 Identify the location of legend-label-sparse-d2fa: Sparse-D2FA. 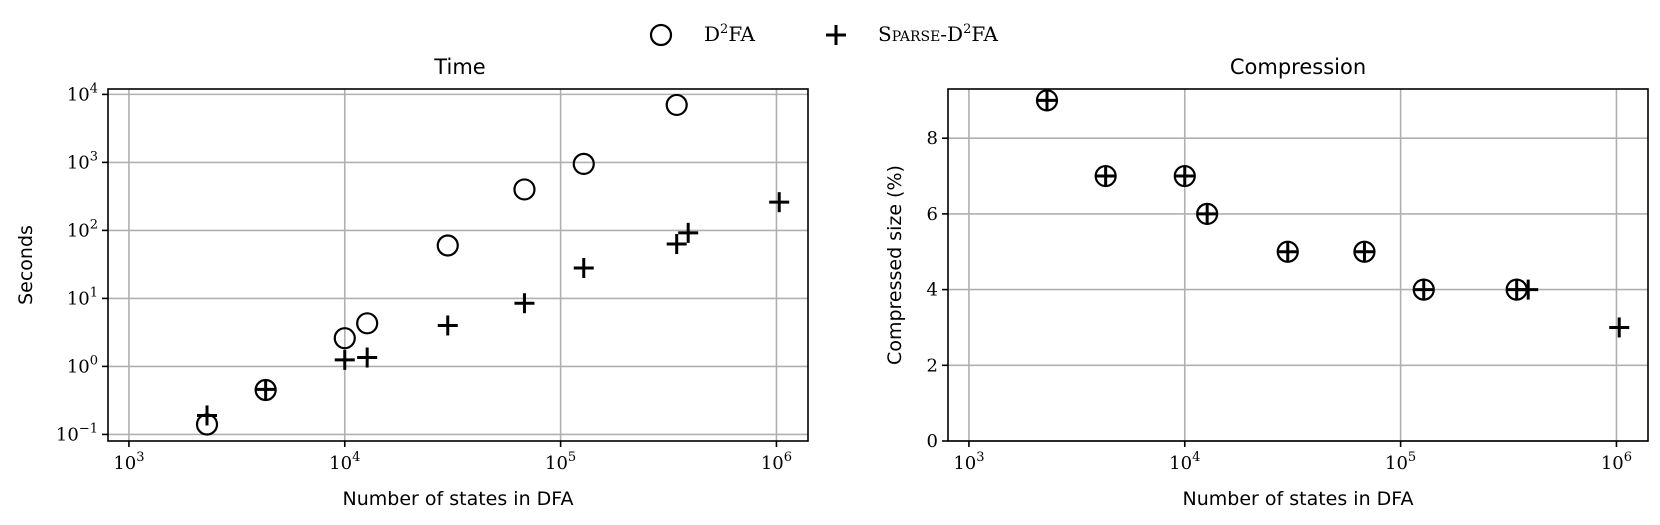
(938, 34).